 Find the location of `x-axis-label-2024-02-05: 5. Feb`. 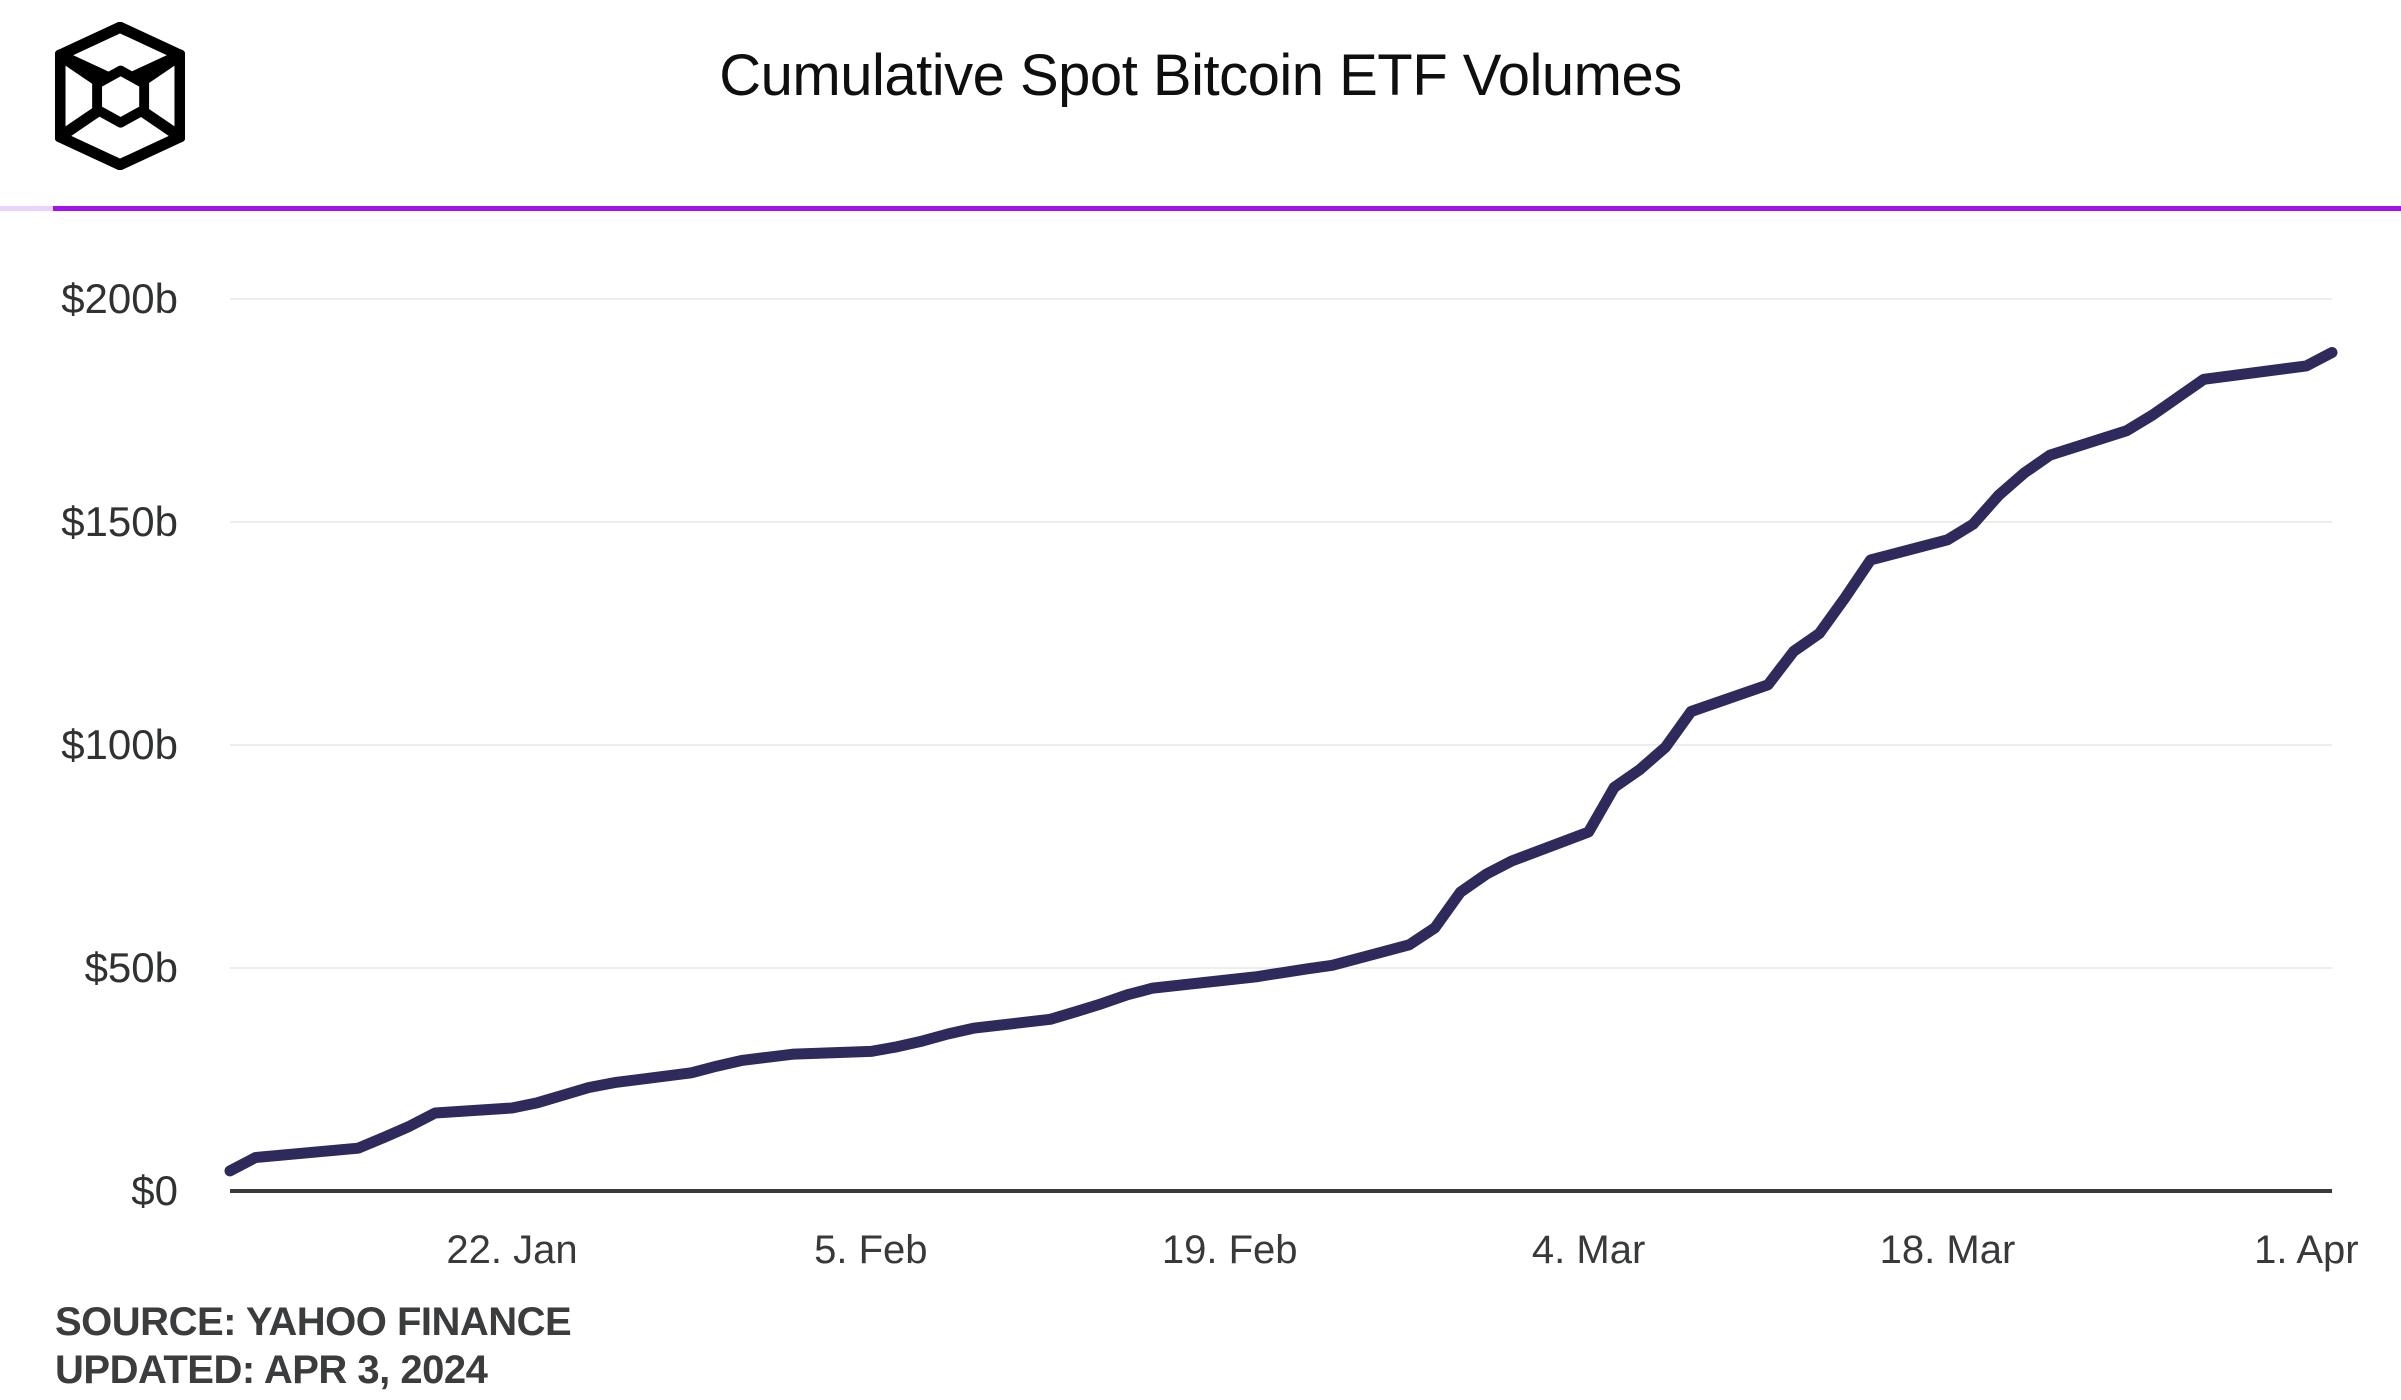

x-axis-label-2024-02-05: 5. Feb is located at coordinates (871, 1250).